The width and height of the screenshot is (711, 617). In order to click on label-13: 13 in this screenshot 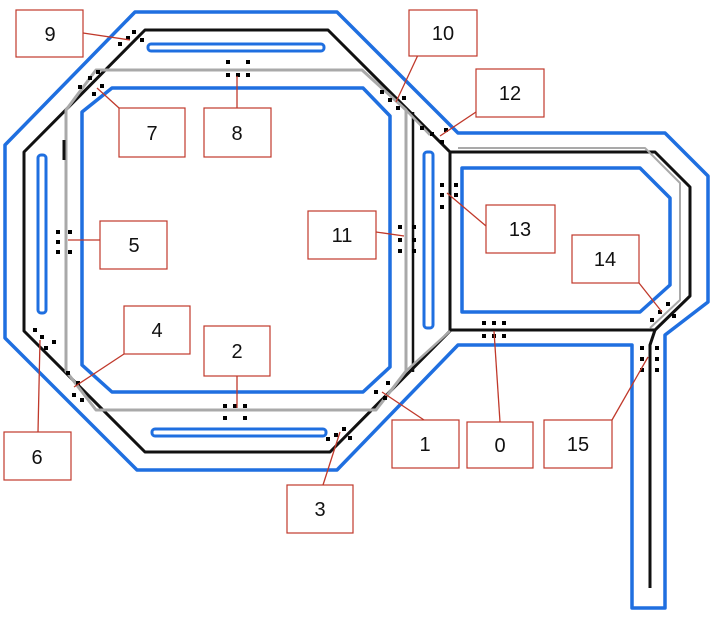, I will do `click(520, 230)`.